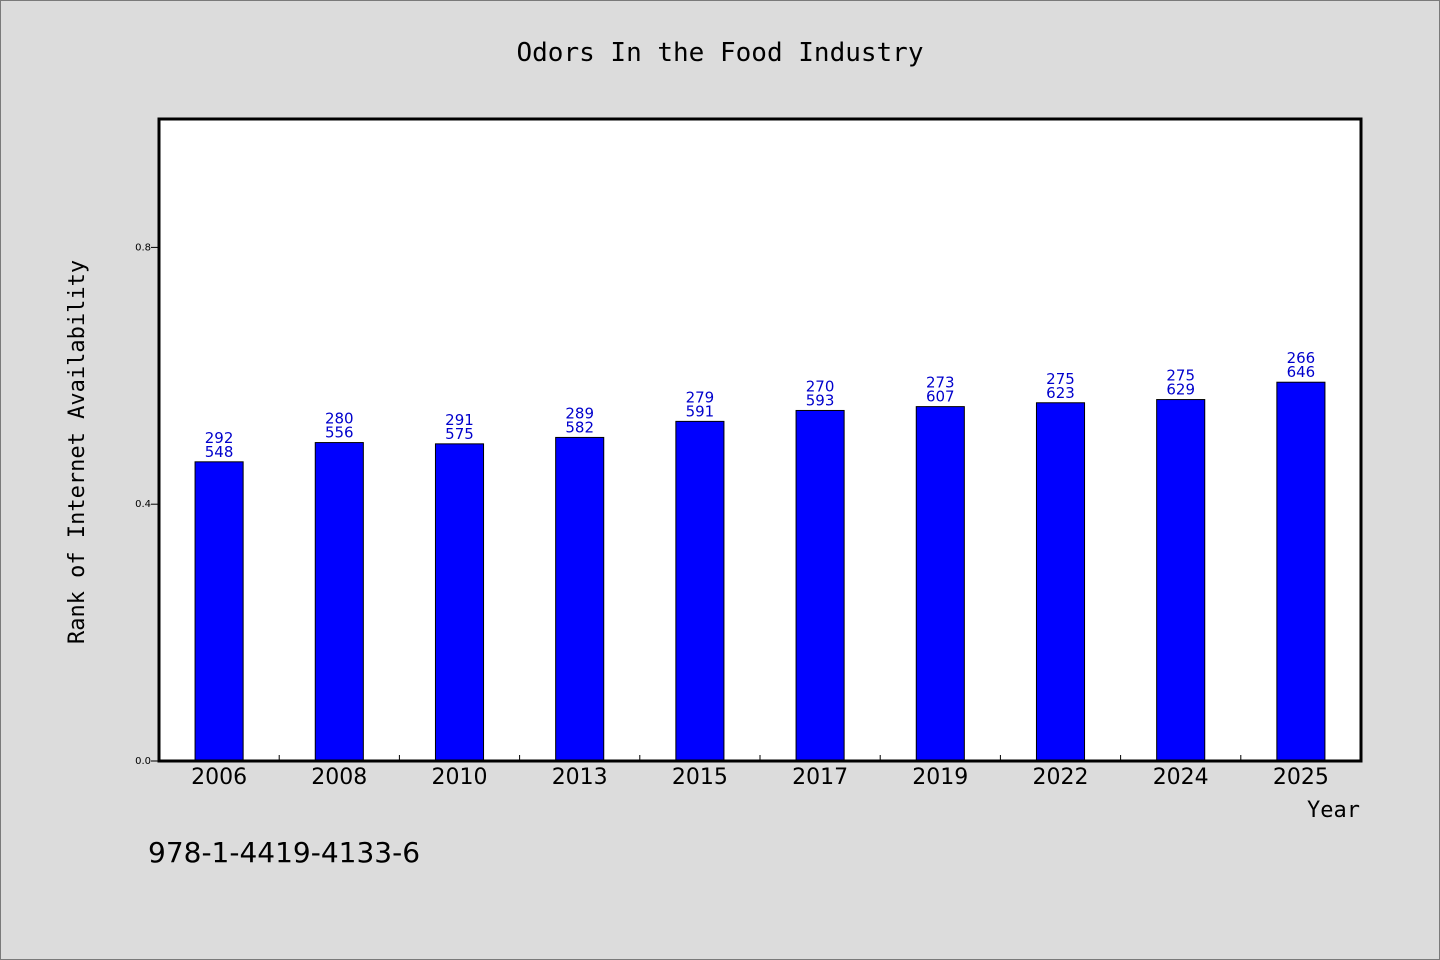 The width and height of the screenshot is (1440, 960). Describe the element at coordinates (1301, 358) in the screenshot. I see `bar-label-top: 266` at that location.